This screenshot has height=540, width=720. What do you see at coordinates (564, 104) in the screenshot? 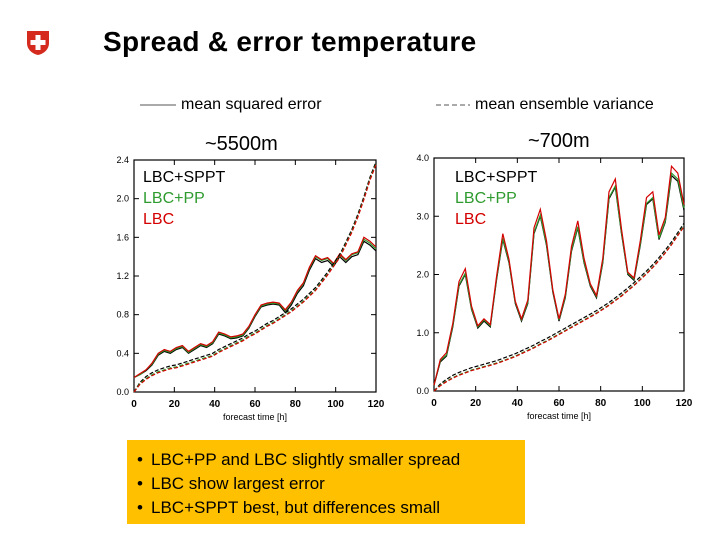
I see `legend-dashed-label: mean ensemble variance` at bounding box center [564, 104].